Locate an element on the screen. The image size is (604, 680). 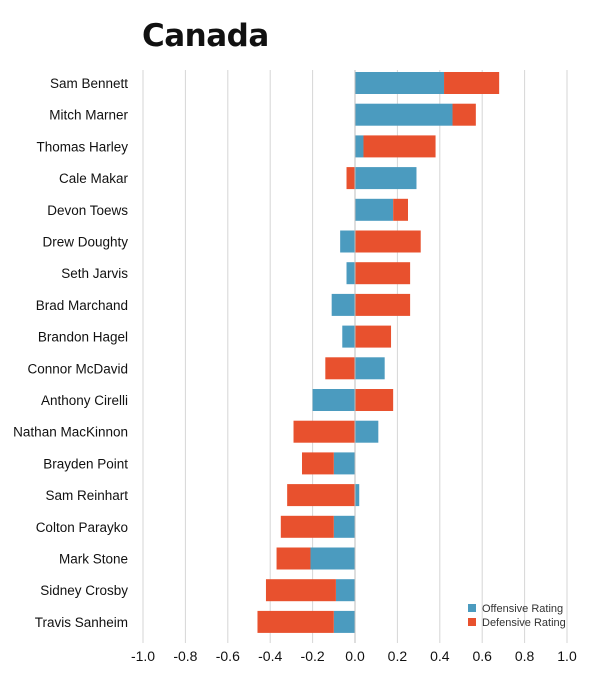
legend-label-defensive: Defensive Rating is located at coordinates (524, 623).